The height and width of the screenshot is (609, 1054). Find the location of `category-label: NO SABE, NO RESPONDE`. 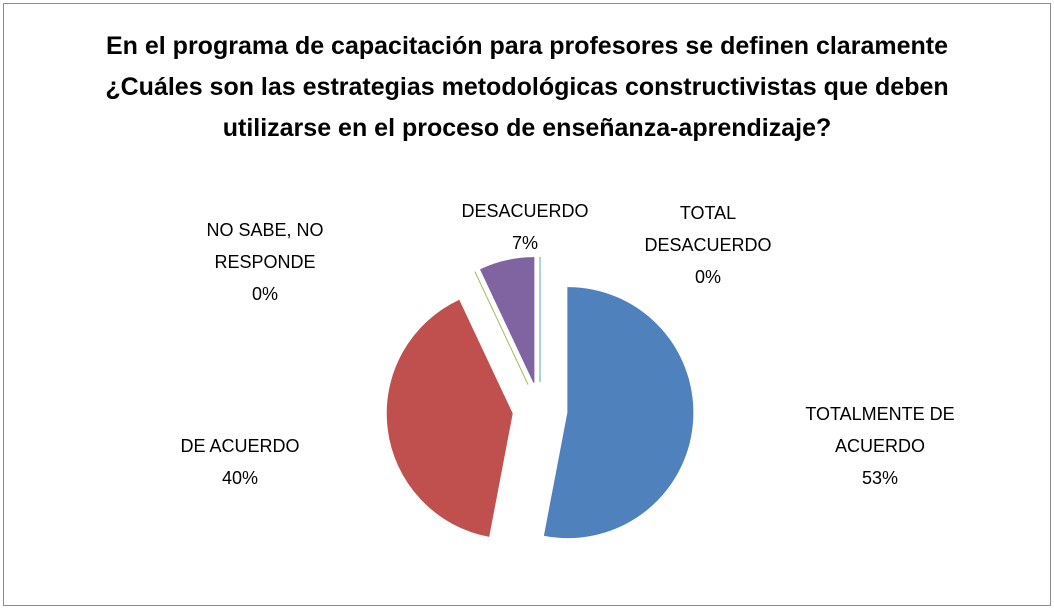

category-label: NO SABE, NO RESPONDE is located at coordinates (265, 246).